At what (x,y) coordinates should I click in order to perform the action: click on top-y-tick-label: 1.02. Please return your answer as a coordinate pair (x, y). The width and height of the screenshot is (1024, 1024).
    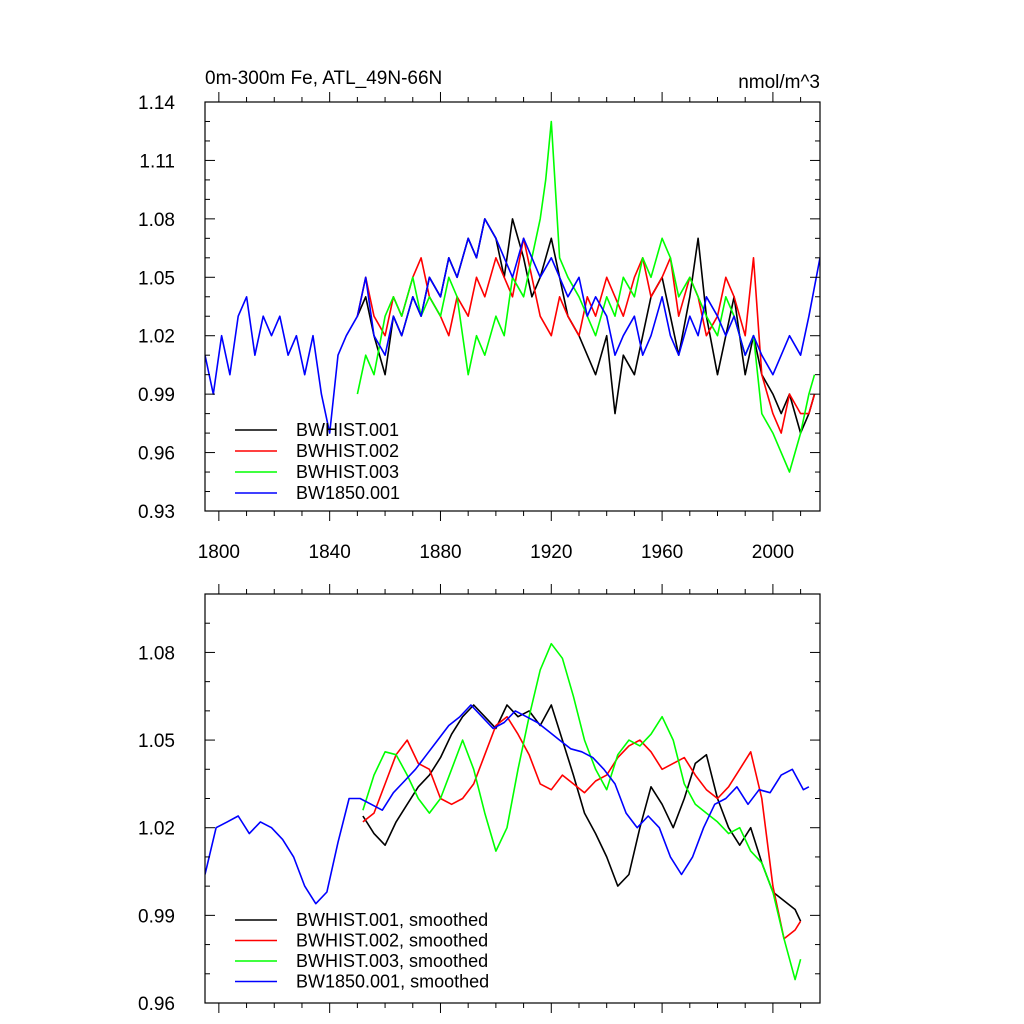
    Looking at the image, I should click on (156, 337).